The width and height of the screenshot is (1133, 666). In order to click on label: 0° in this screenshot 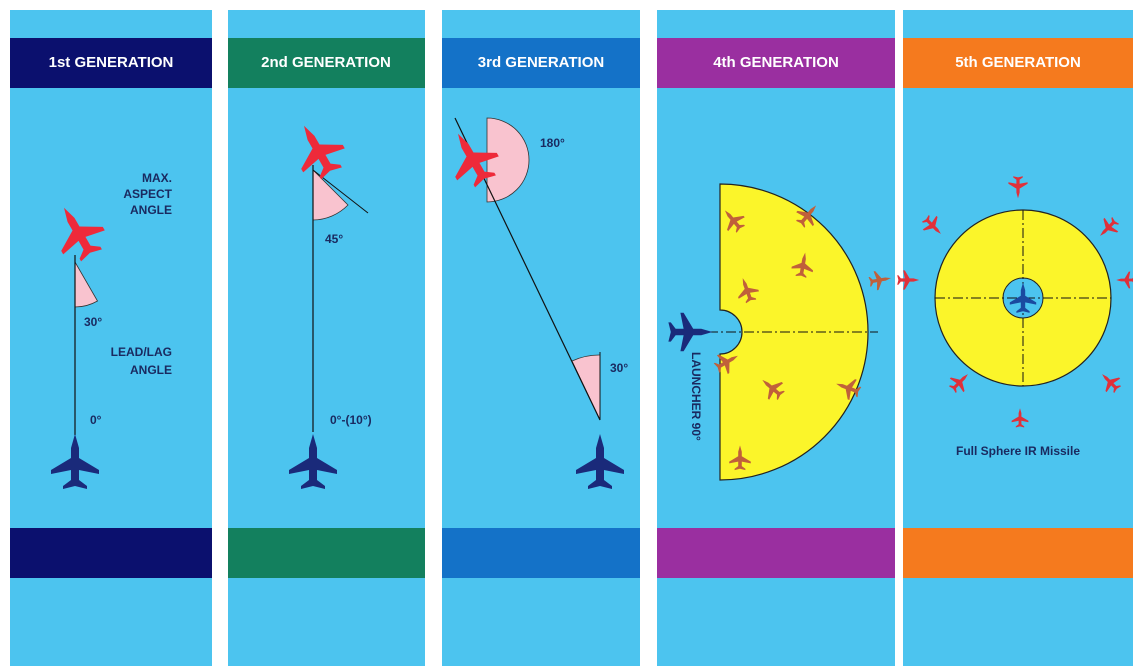, I will do `click(96, 420)`.